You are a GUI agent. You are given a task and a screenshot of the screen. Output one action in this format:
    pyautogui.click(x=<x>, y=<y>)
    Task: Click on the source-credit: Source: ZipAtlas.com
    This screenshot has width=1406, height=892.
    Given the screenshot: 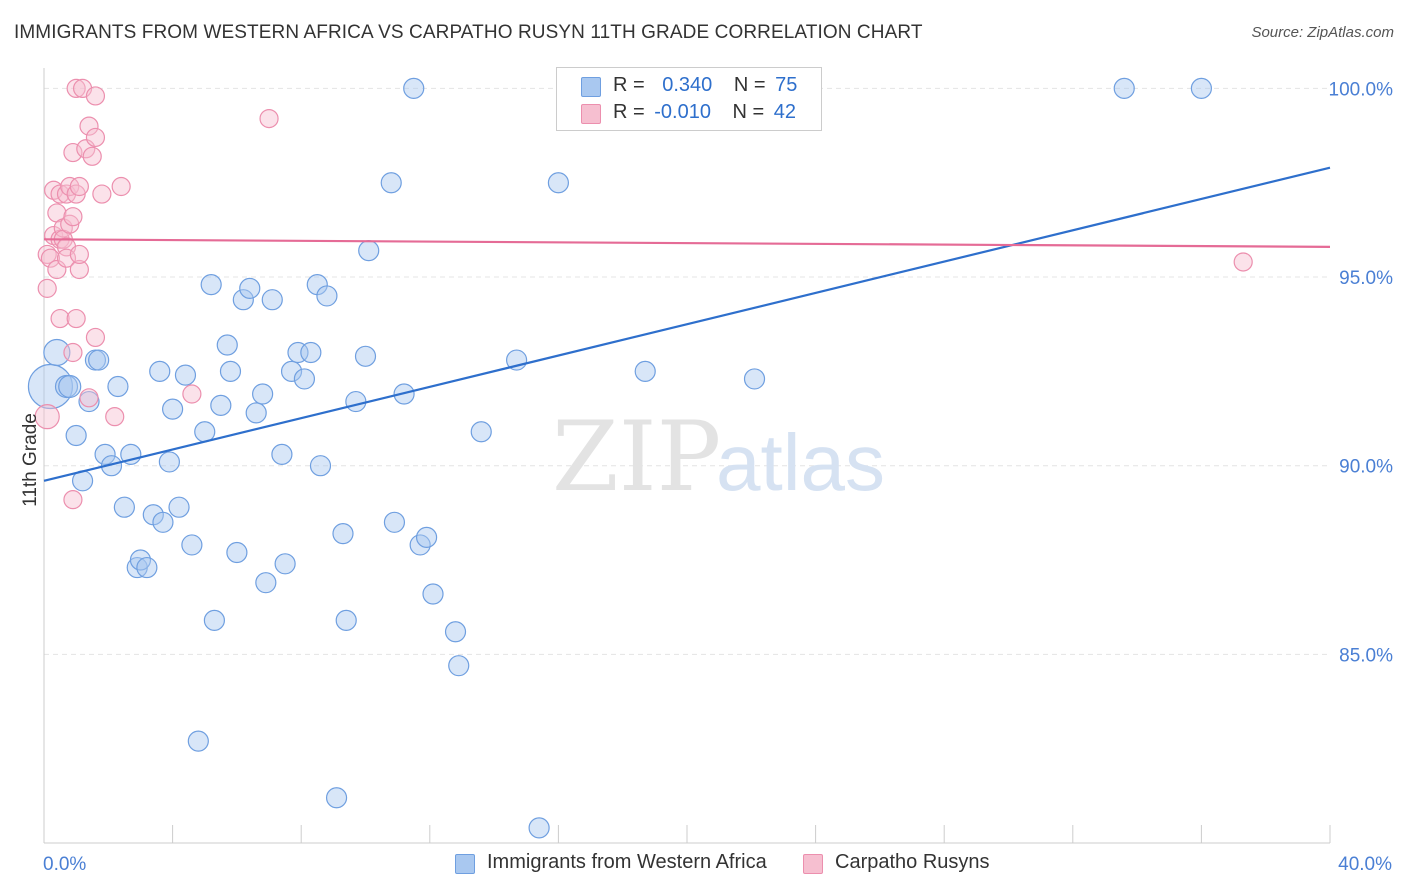 What is the action you would take?
    pyautogui.click(x=1322, y=32)
    